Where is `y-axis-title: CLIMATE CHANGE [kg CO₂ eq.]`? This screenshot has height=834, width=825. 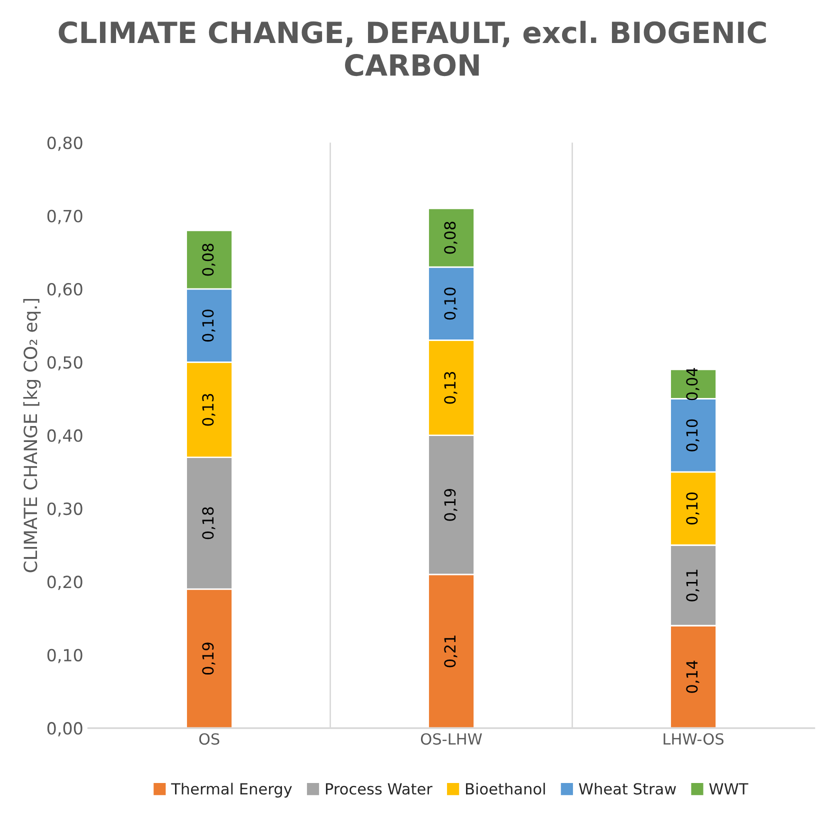
y-axis-title: CLIMATE CHANGE [kg CO₂ eq.] is located at coordinates (32, 435).